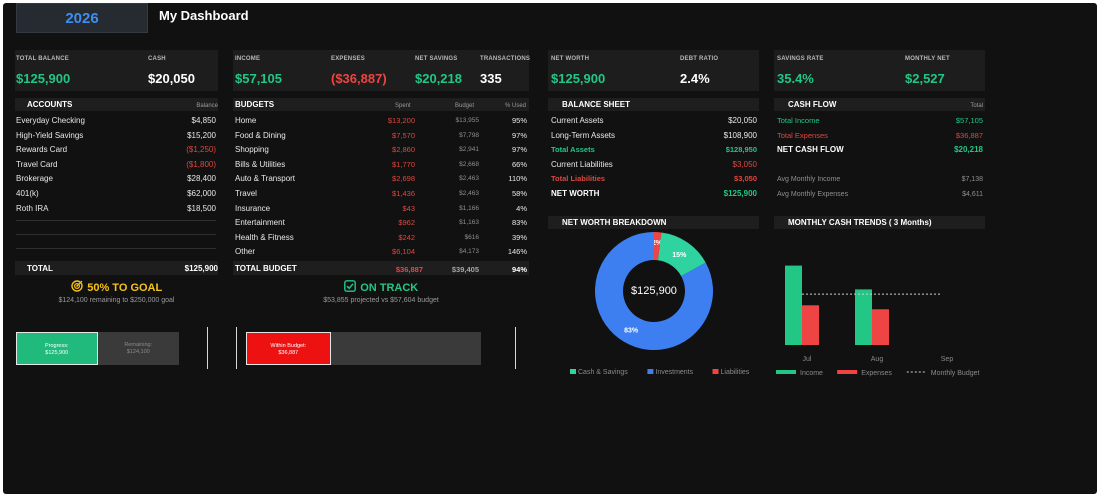 The width and height of the screenshot is (1100, 497). Describe the element at coordinates (125, 288) in the screenshot. I see `goal-title: 50% TO GOAL` at that location.